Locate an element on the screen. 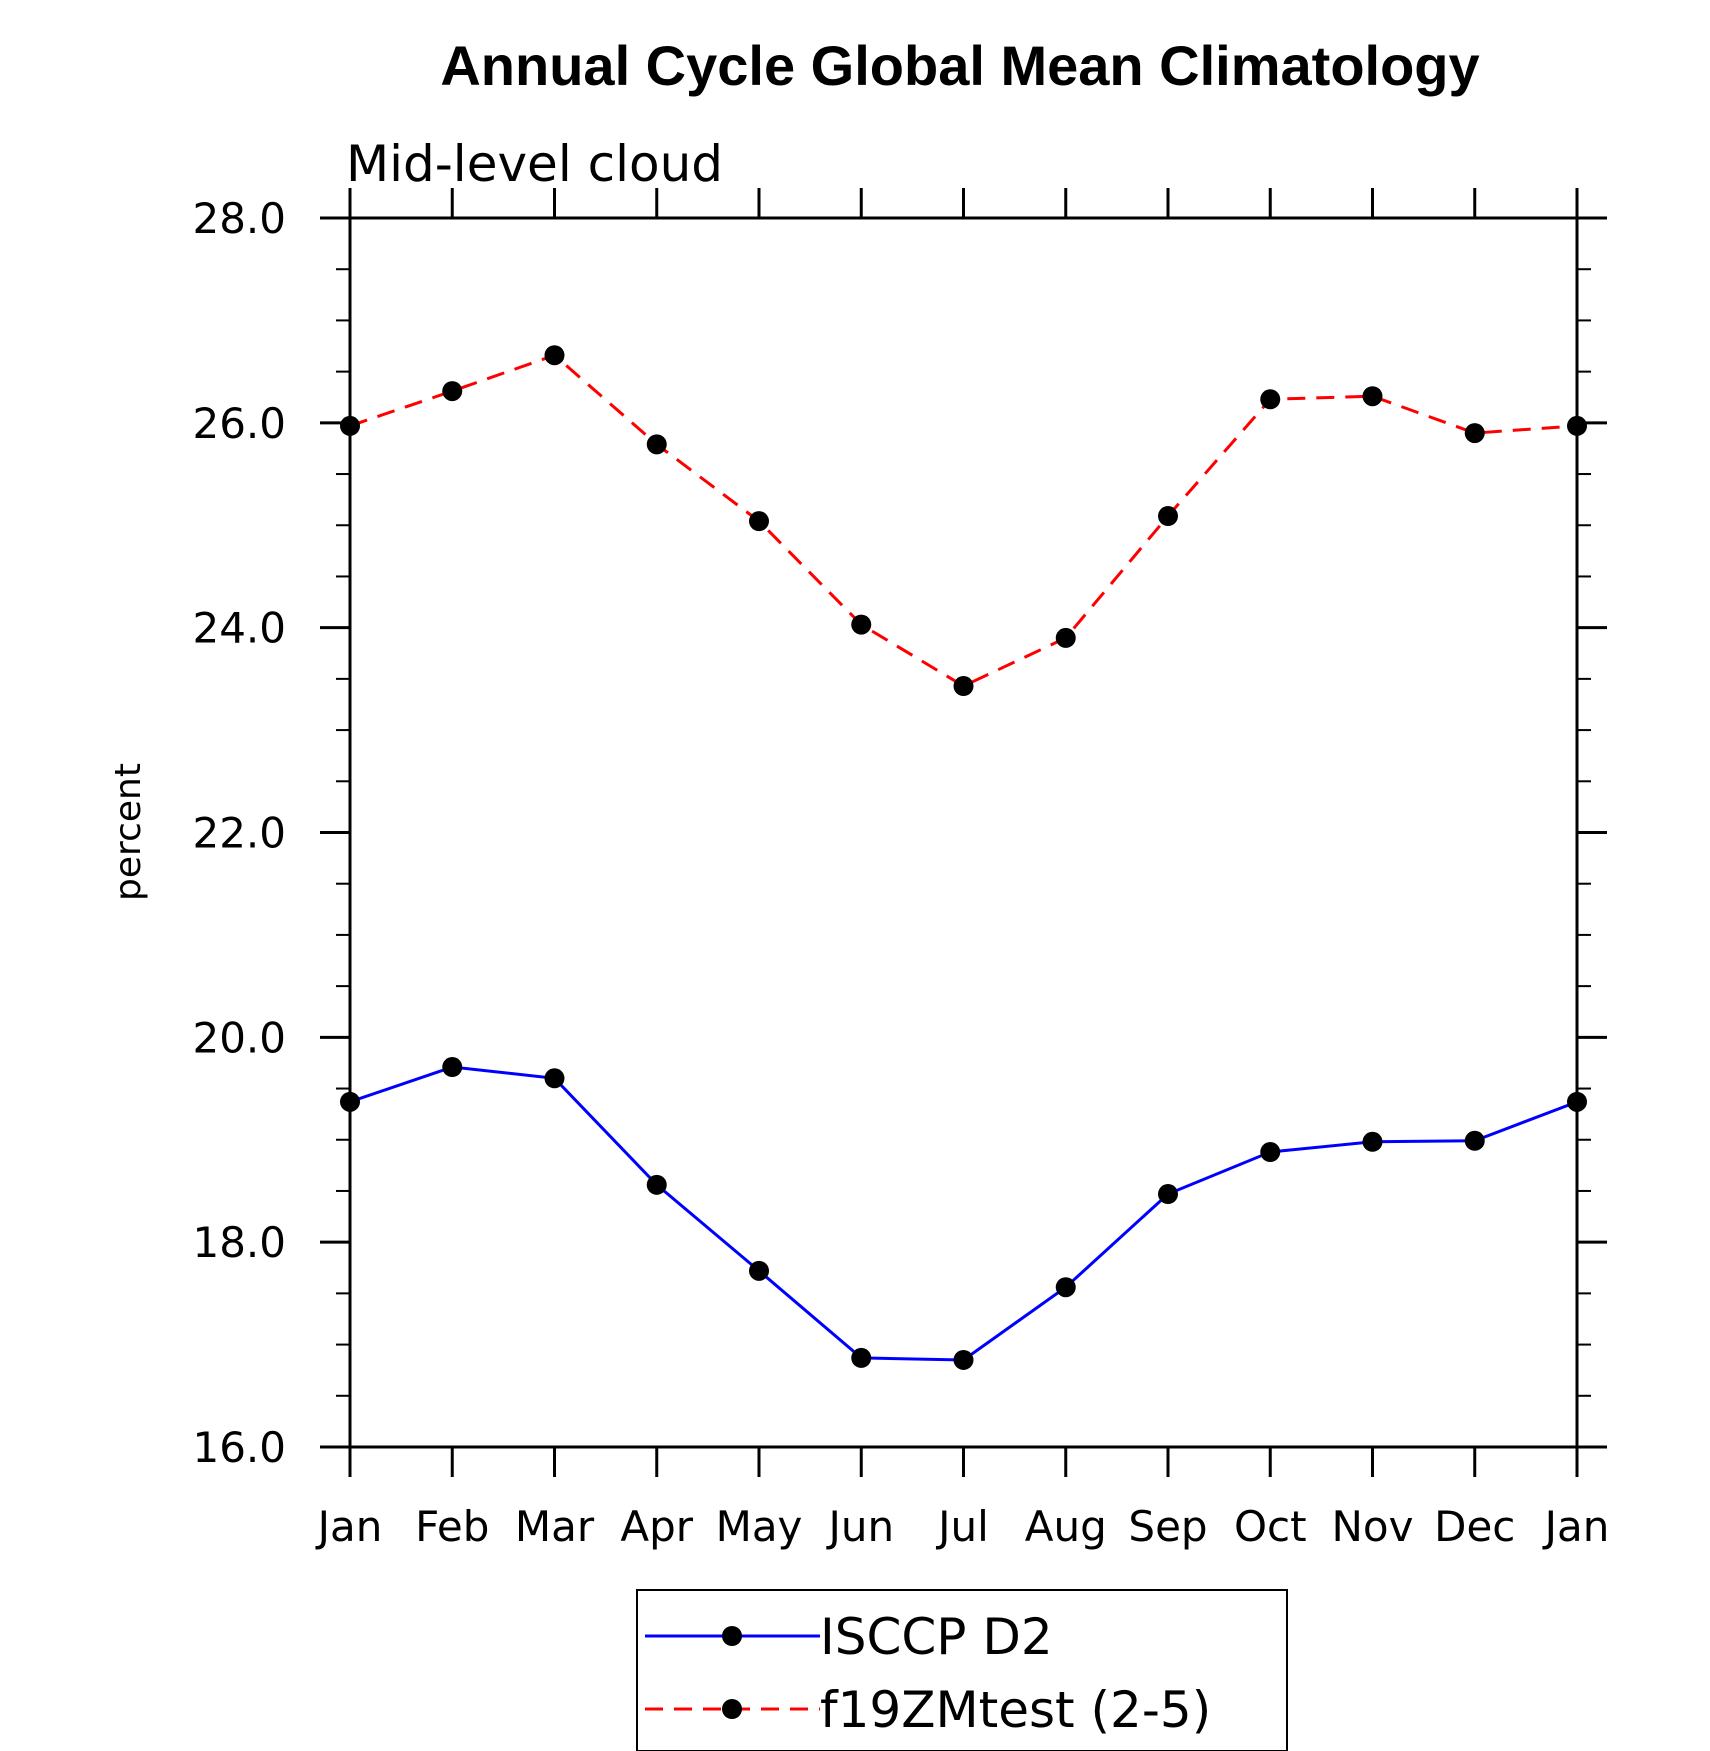 This screenshot has width=1710, height=1751. y-tick-label: 18.0 is located at coordinates (239, 1242).